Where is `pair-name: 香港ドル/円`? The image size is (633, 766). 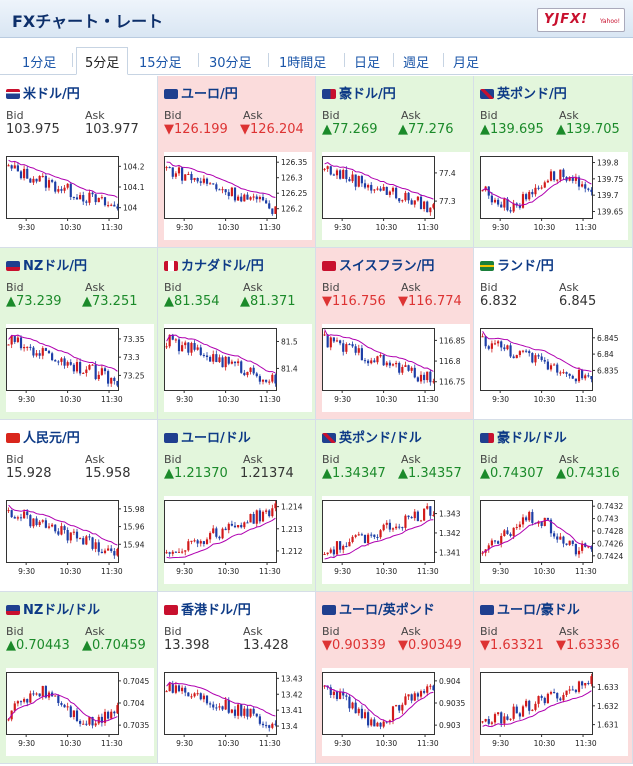
pair-name: 香港ドル/円 is located at coordinates (207, 608).